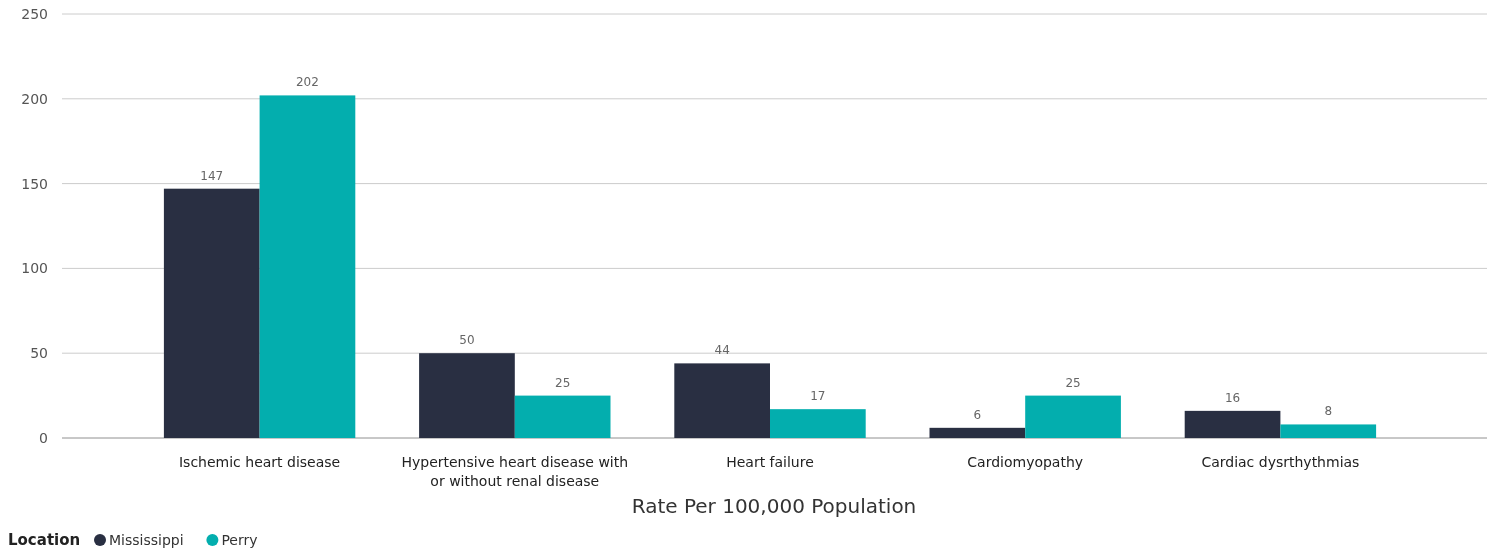 This screenshot has height=550, width=1494. Describe the element at coordinates (774, 506) in the screenshot. I see `x-axis-title: Rate Per 100,000 Population` at that location.